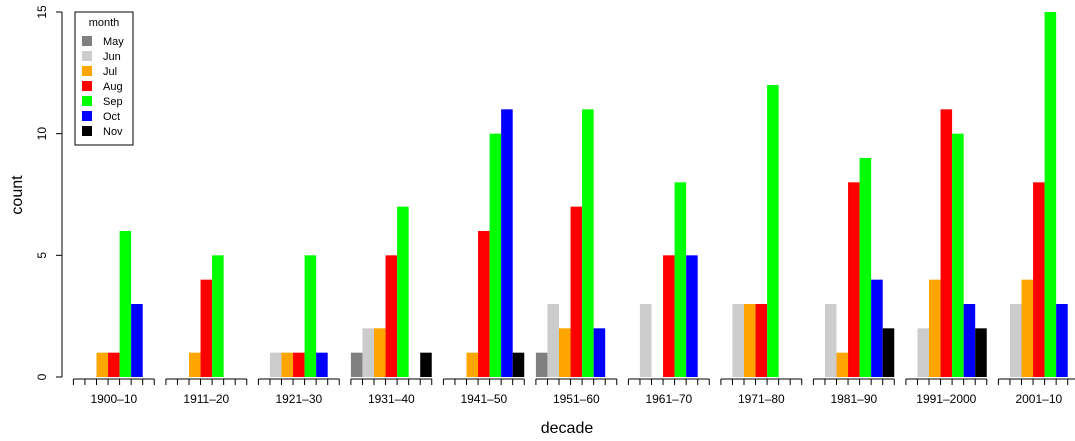 This screenshot has width=1075, height=441. Describe the element at coordinates (1038, 399) in the screenshot. I see `x-tick-label: 2001–10` at that location.